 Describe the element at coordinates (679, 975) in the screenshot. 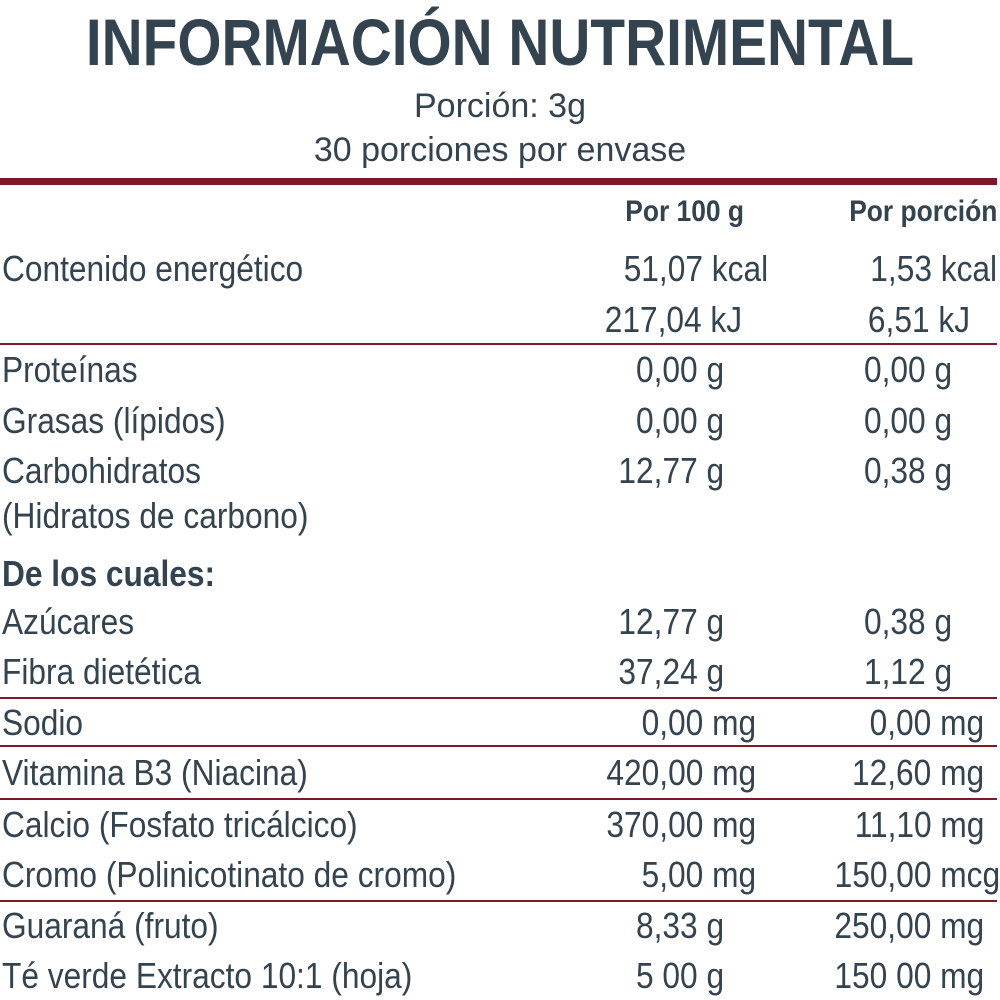

I see `row-value-per-100g: 5 00 g` at that location.